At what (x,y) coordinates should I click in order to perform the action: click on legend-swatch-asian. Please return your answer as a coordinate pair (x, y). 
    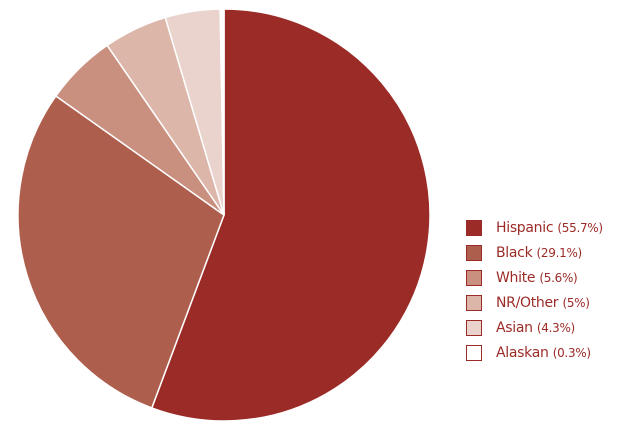
    Looking at the image, I should click on (474, 328).